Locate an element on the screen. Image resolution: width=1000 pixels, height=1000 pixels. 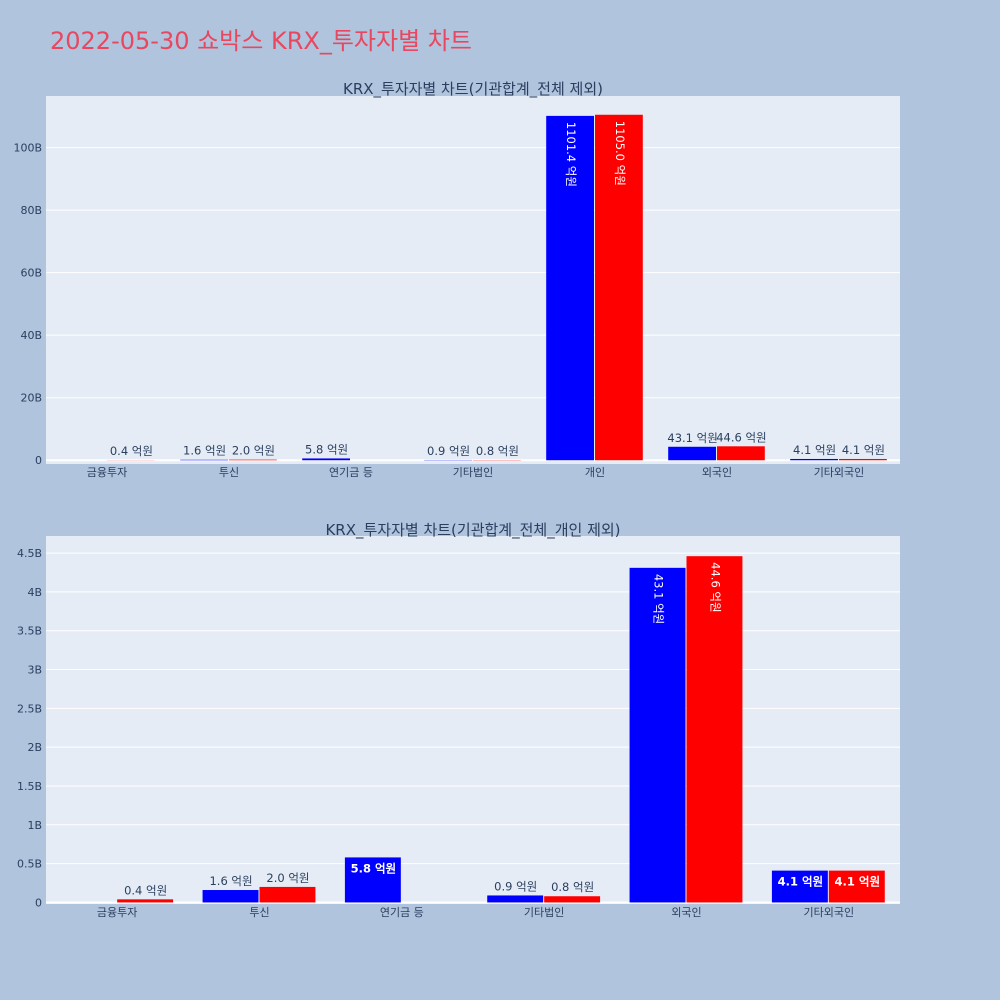
y-tick-label: 1.5B is located at coordinates (29, 786).